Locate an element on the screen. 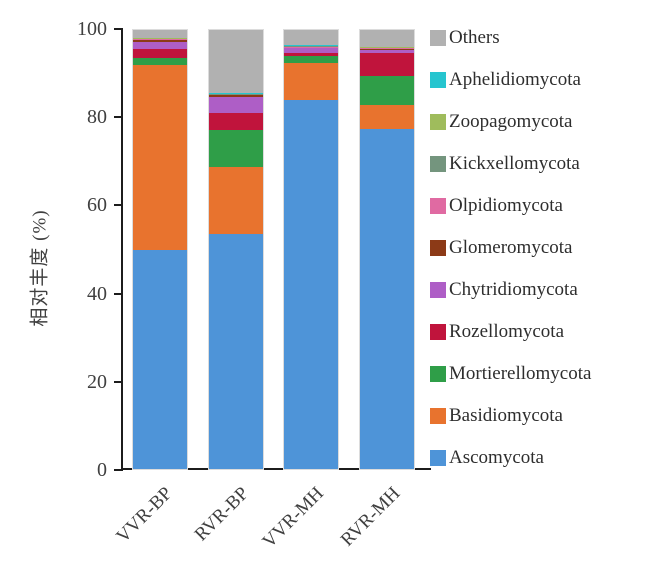 This screenshot has width=670, height=579. y-axis-title: 相对丰度 (%) is located at coordinates (40, 268).